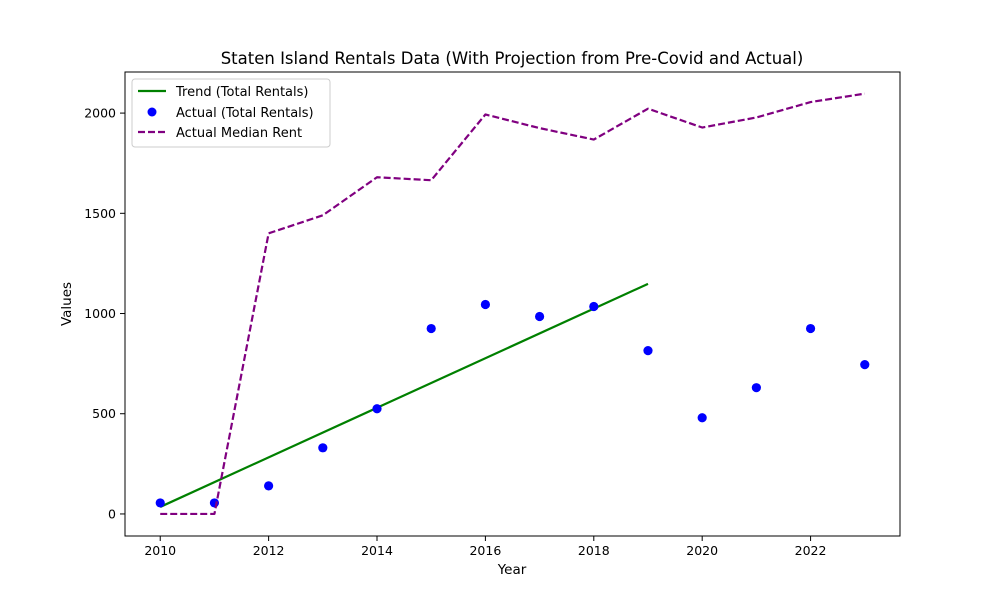 Image resolution: width=1000 pixels, height=600 pixels. What do you see at coordinates (377, 550) in the screenshot?
I see `x-tick-label-2014: 2014` at bounding box center [377, 550].